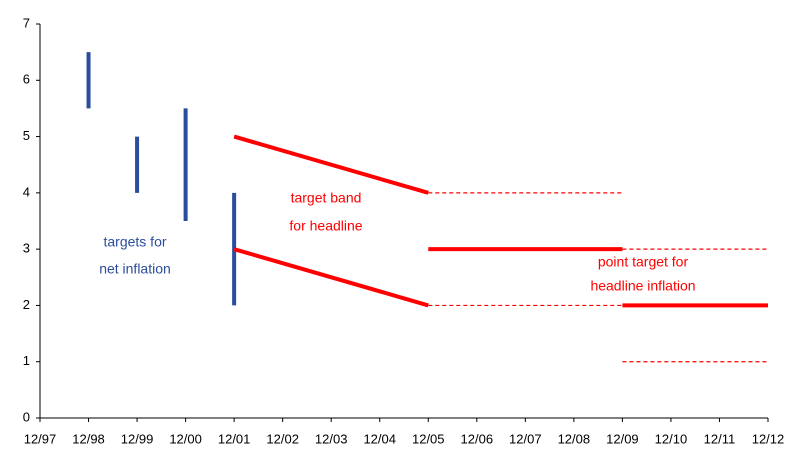 This screenshot has width=792, height=454. Describe the element at coordinates (26, 304) in the screenshot. I see `y-tick-label: 2` at that location.